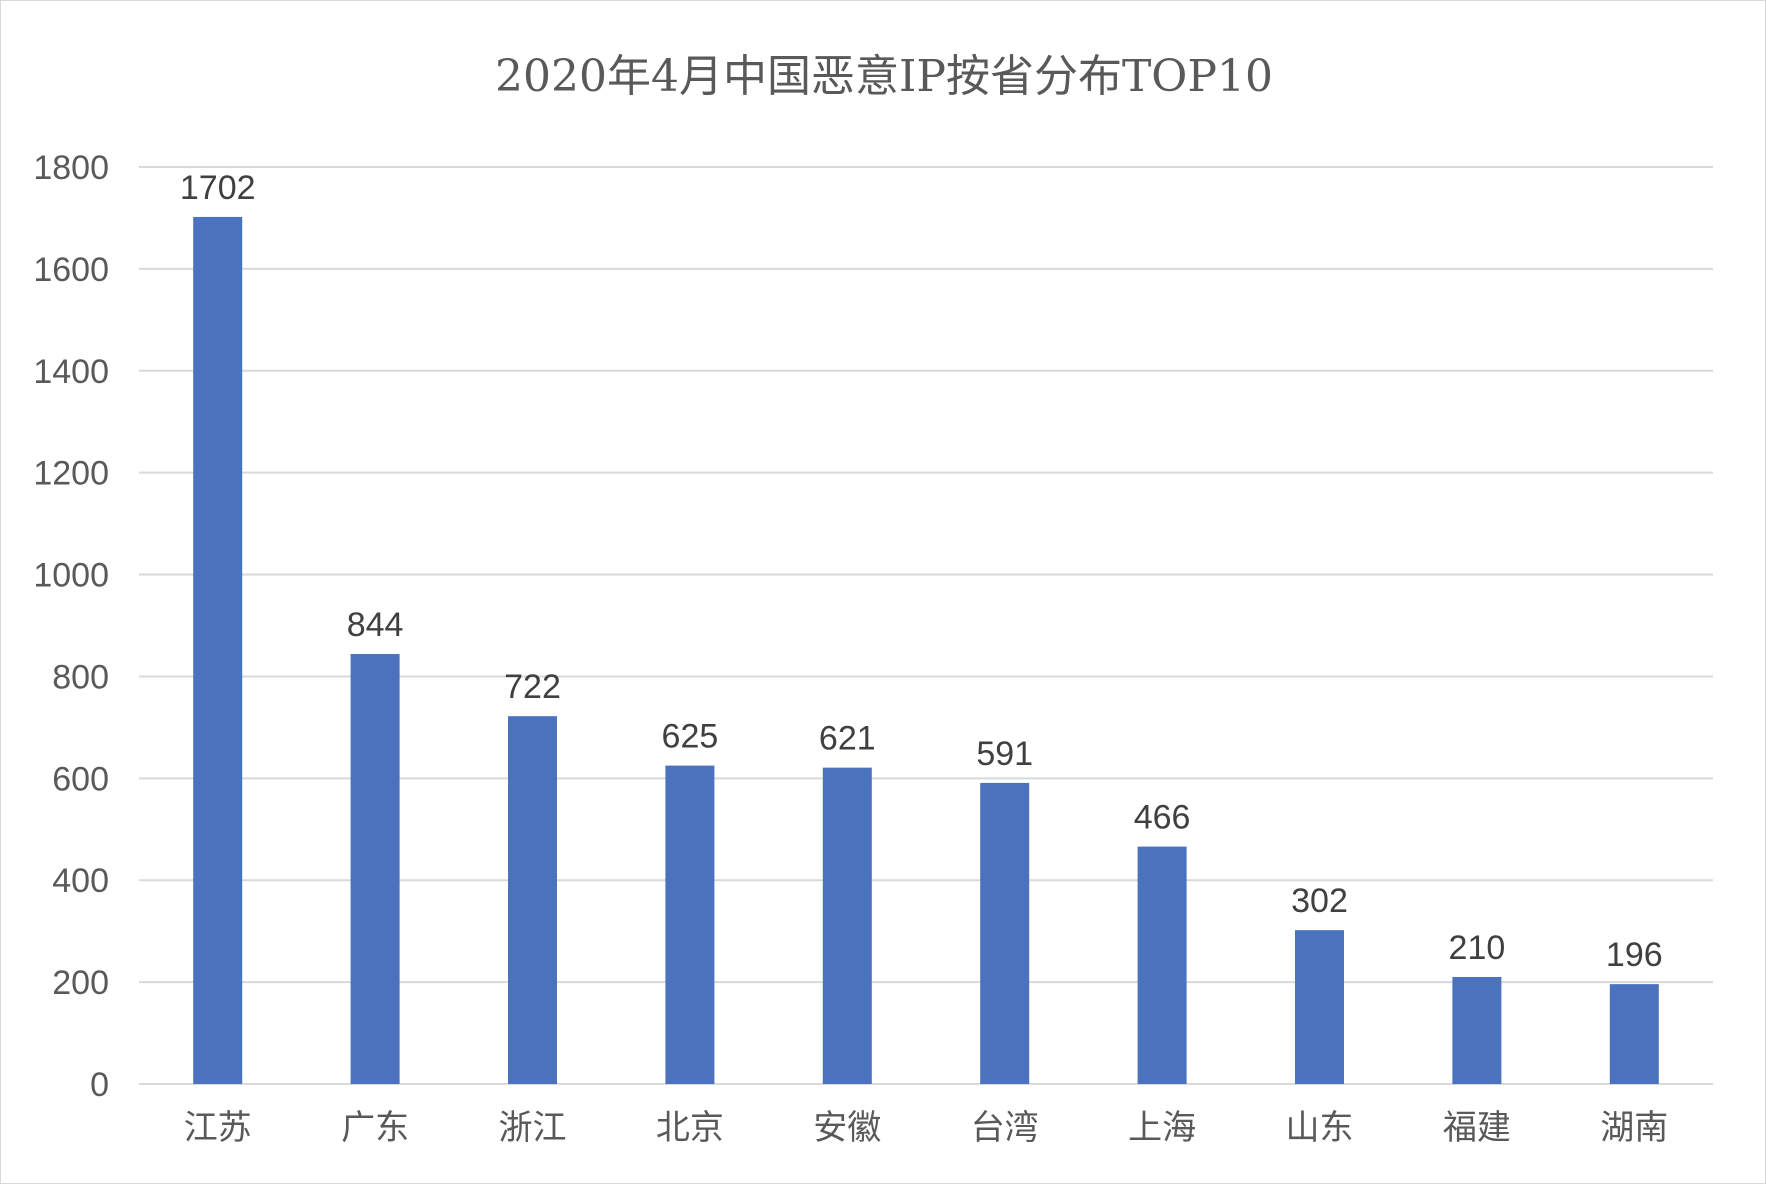  What do you see at coordinates (690, 737) in the screenshot?
I see `data-label: 625` at bounding box center [690, 737].